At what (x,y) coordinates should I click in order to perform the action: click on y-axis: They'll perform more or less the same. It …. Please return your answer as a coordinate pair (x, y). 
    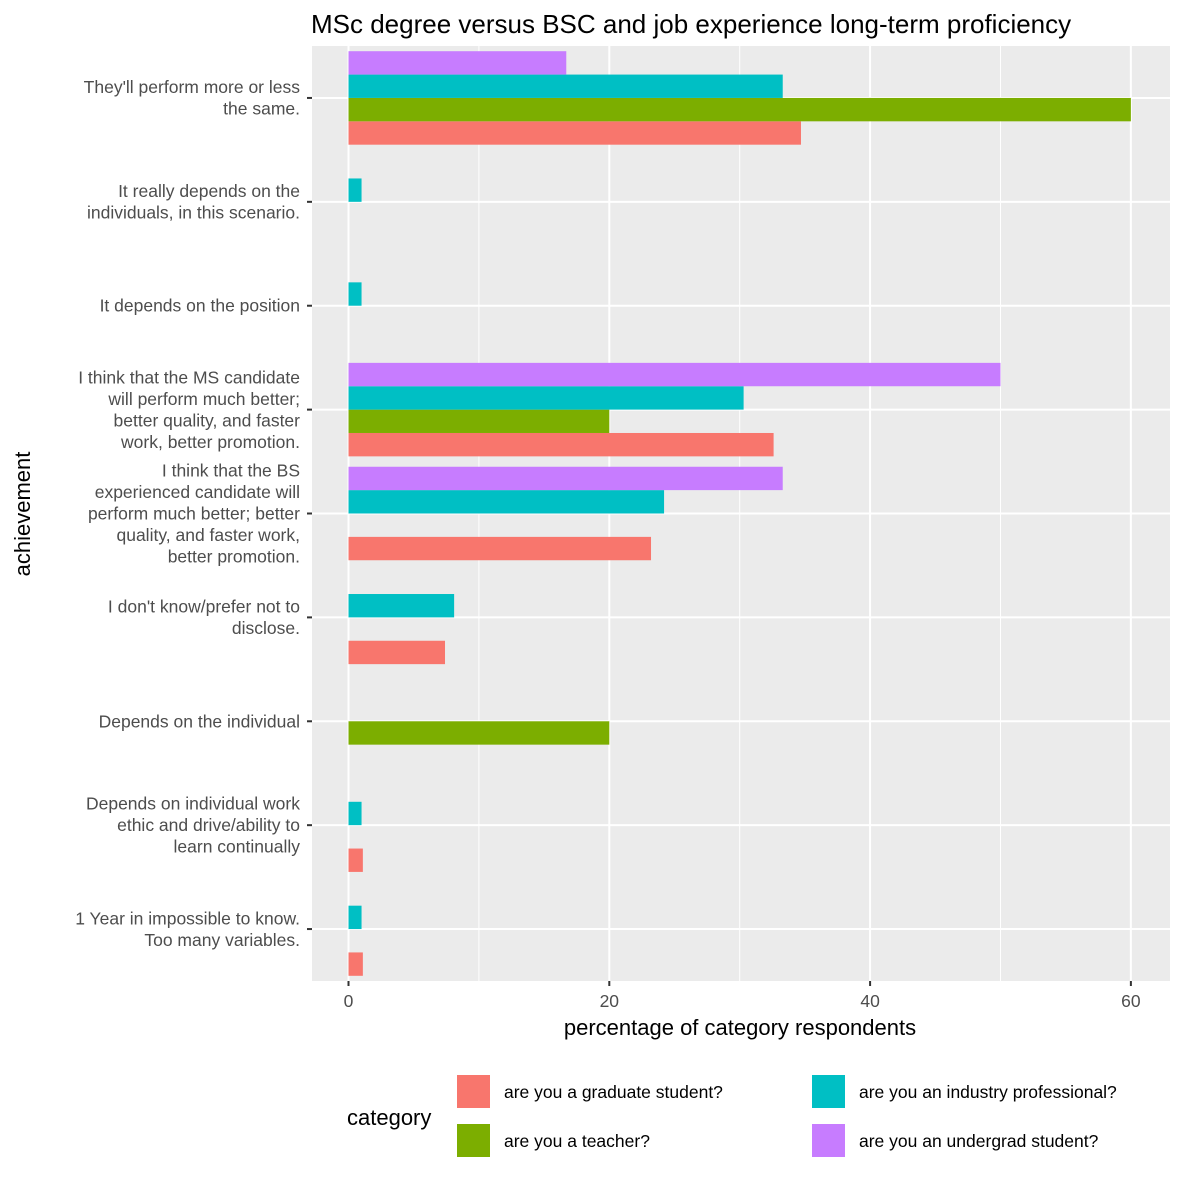
    Looking at the image, I should click on (193, 513).